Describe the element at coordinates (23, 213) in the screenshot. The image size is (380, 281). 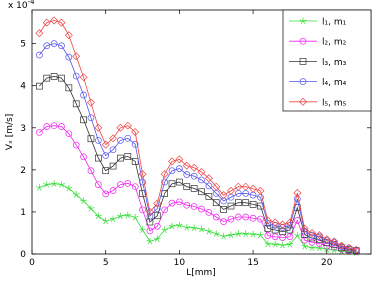
I see `y-tick-label: 1` at that location.